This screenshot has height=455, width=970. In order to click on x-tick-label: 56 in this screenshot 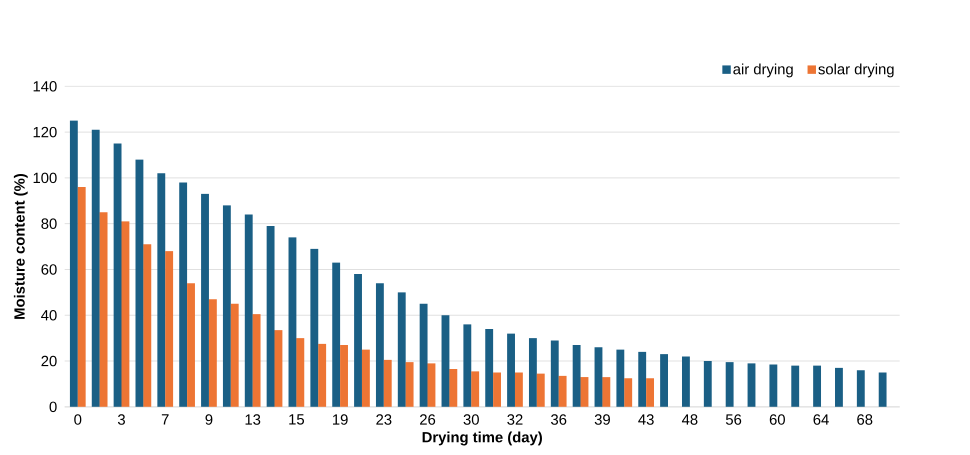, I will do `click(734, 419)`.